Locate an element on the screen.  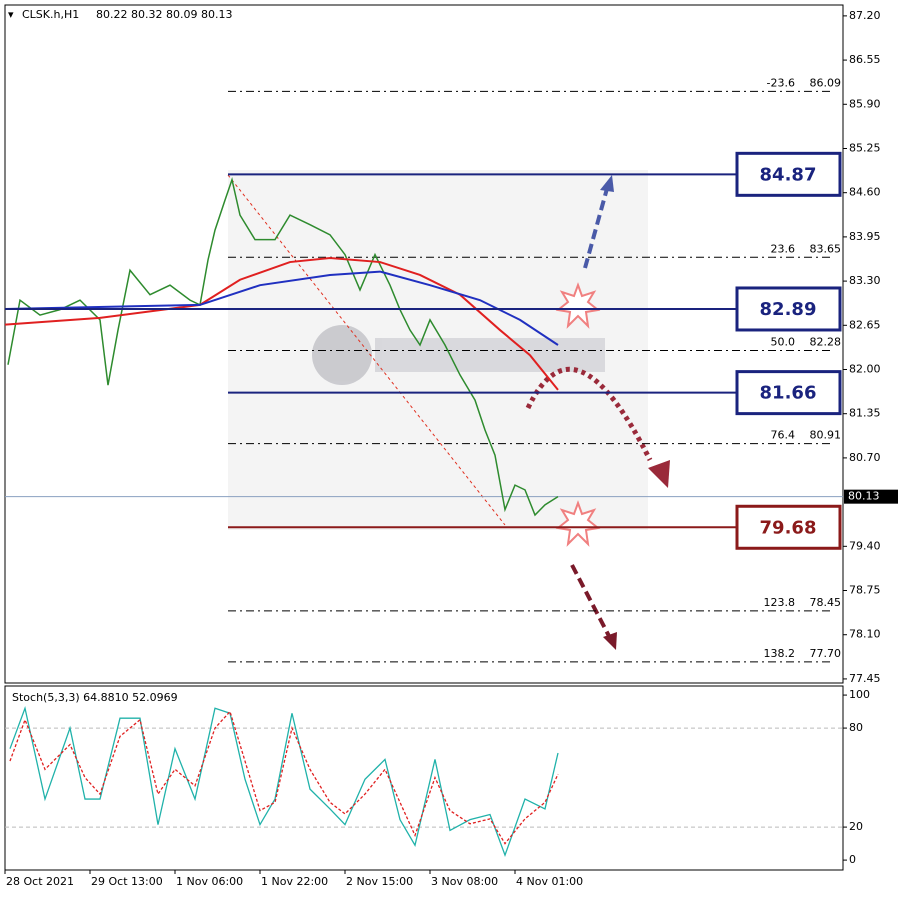
symbol-title: CLSK.h,H1 is located at coordinates (50, 14).